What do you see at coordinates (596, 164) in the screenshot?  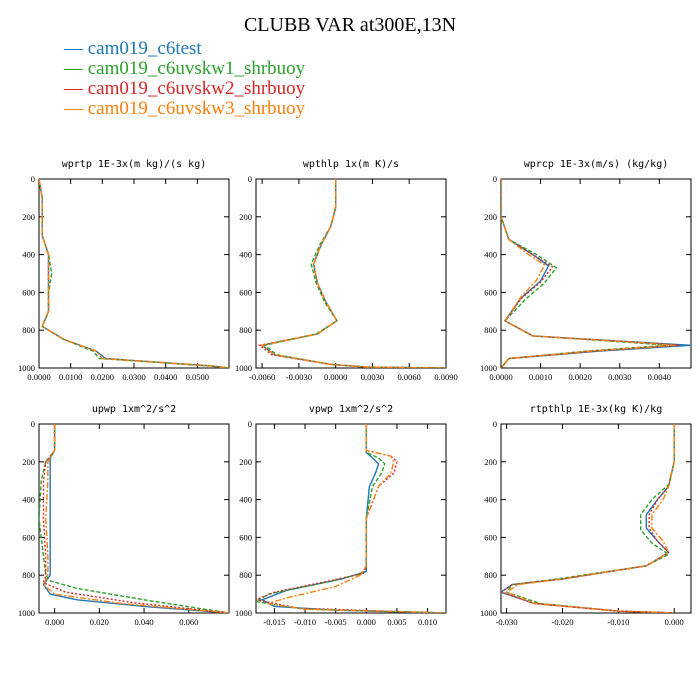 I see `panel-title: wprcp 1E-3x(m/s) (kg/kg)` at bounding box center [596, 164].